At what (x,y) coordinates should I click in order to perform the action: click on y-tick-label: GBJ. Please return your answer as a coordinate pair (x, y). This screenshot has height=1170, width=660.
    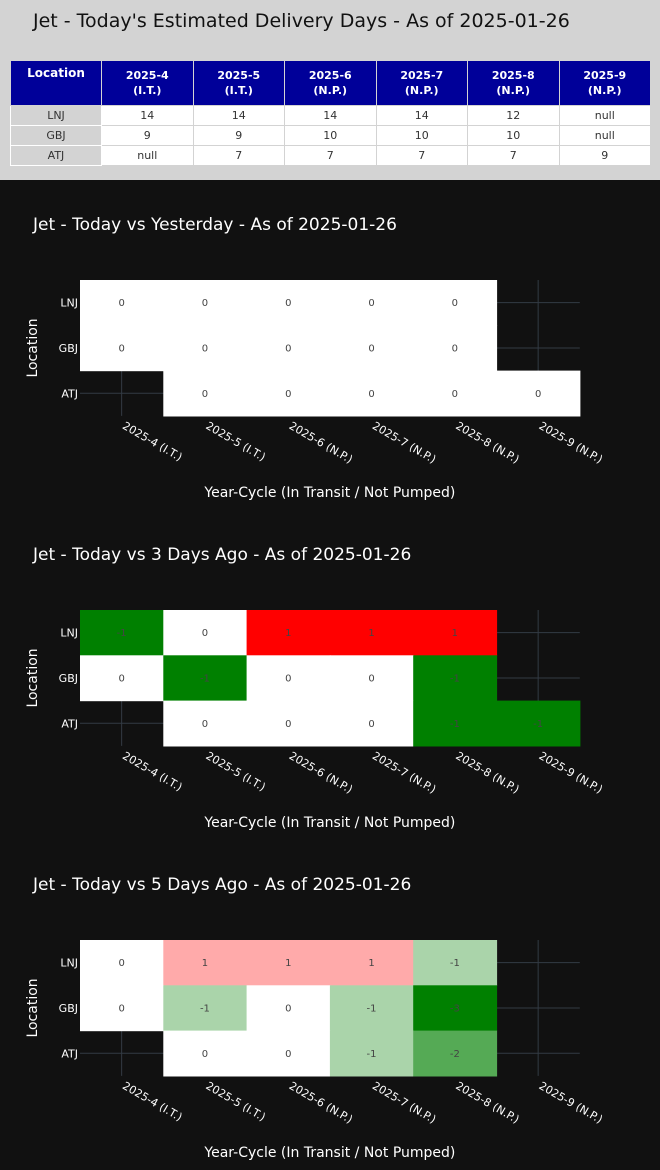
    Looking at the image, I should click on (68, 1008).